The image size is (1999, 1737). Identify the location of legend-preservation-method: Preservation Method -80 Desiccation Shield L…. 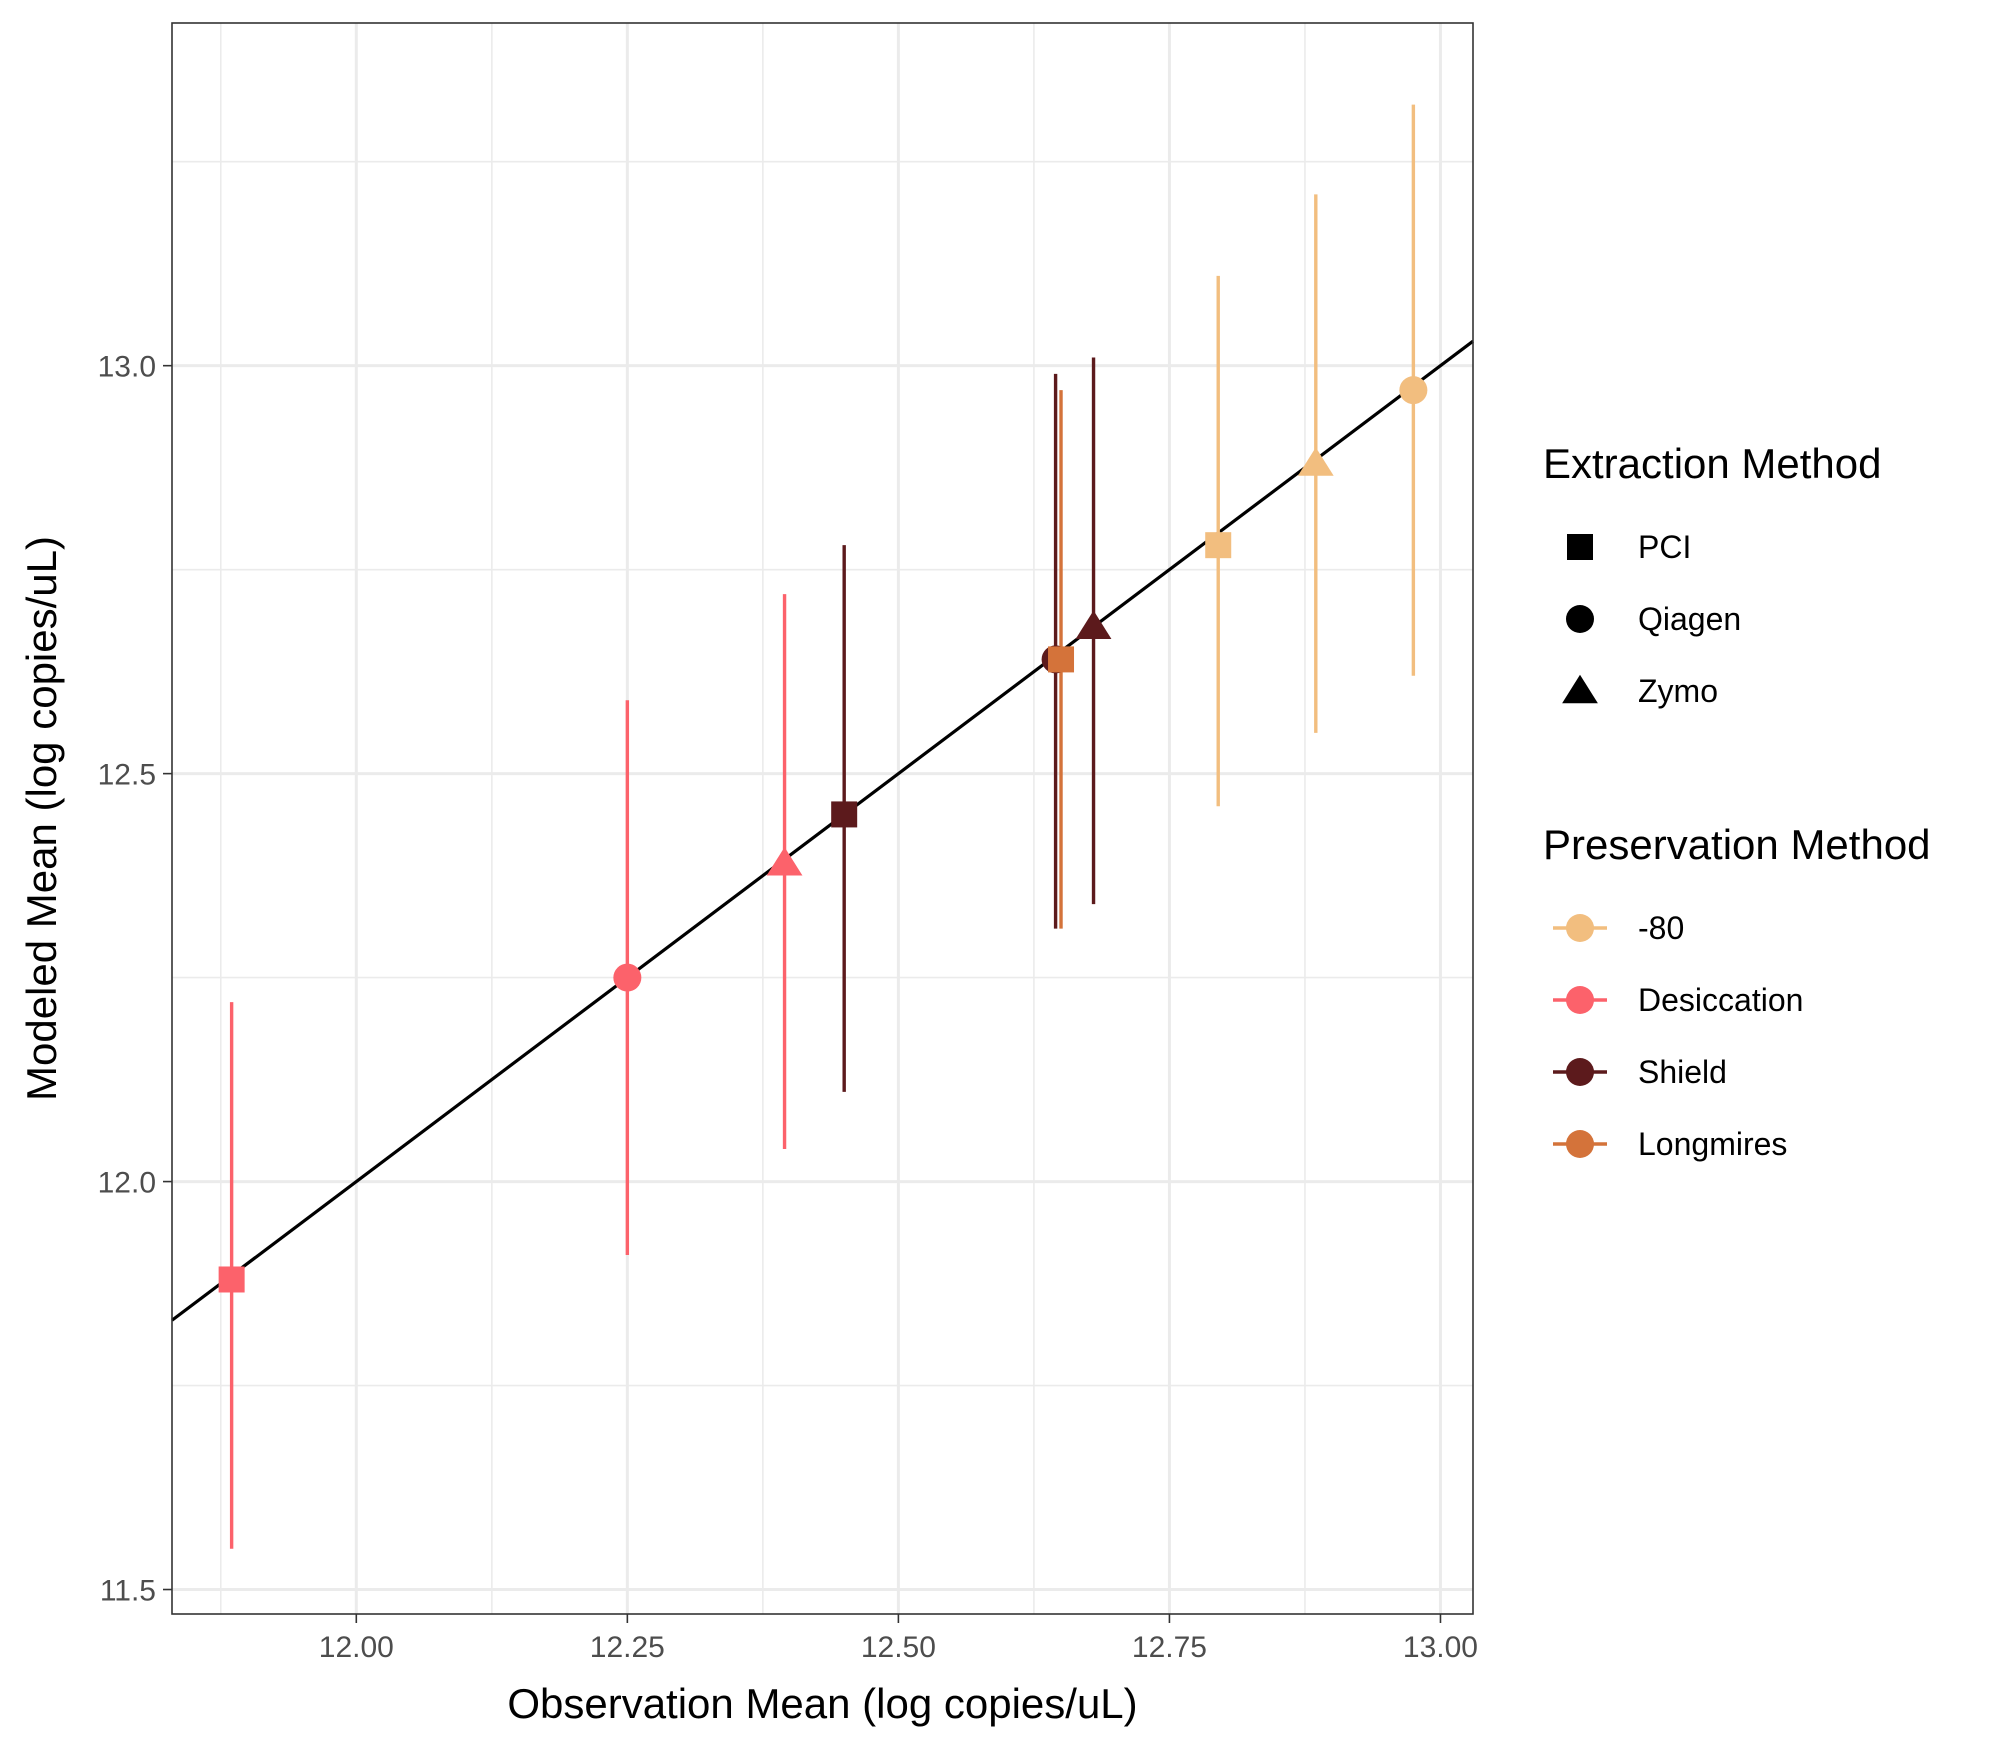
(1737, 991).